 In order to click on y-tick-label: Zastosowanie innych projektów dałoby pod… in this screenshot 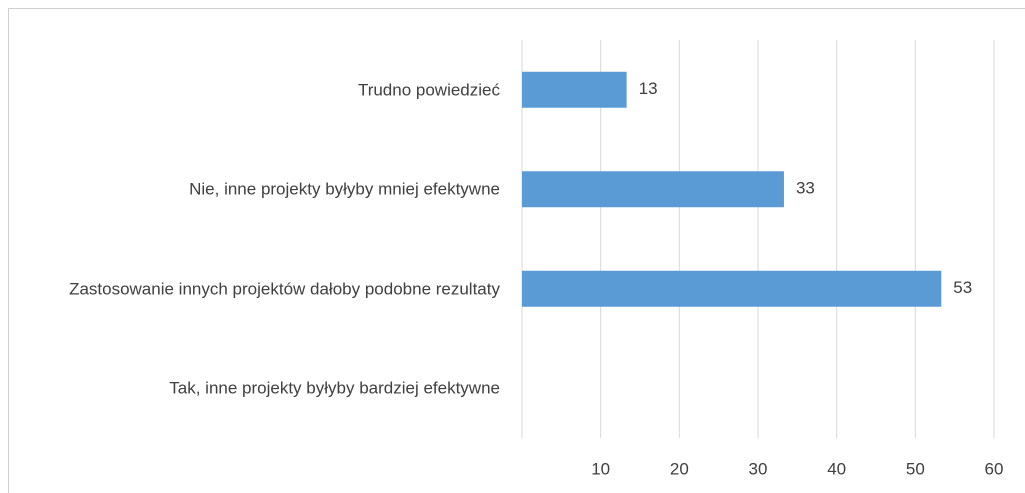, I will do `click(284, 289)`.